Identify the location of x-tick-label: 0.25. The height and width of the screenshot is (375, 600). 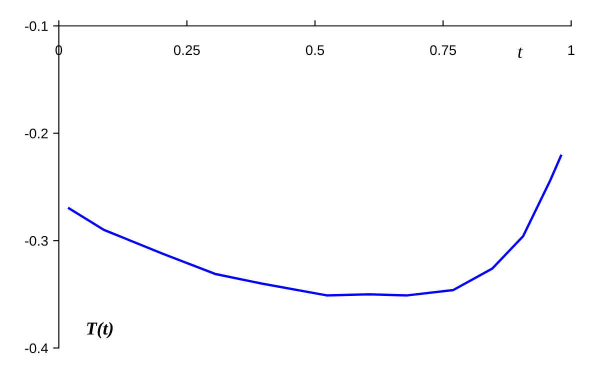
(187, 50).